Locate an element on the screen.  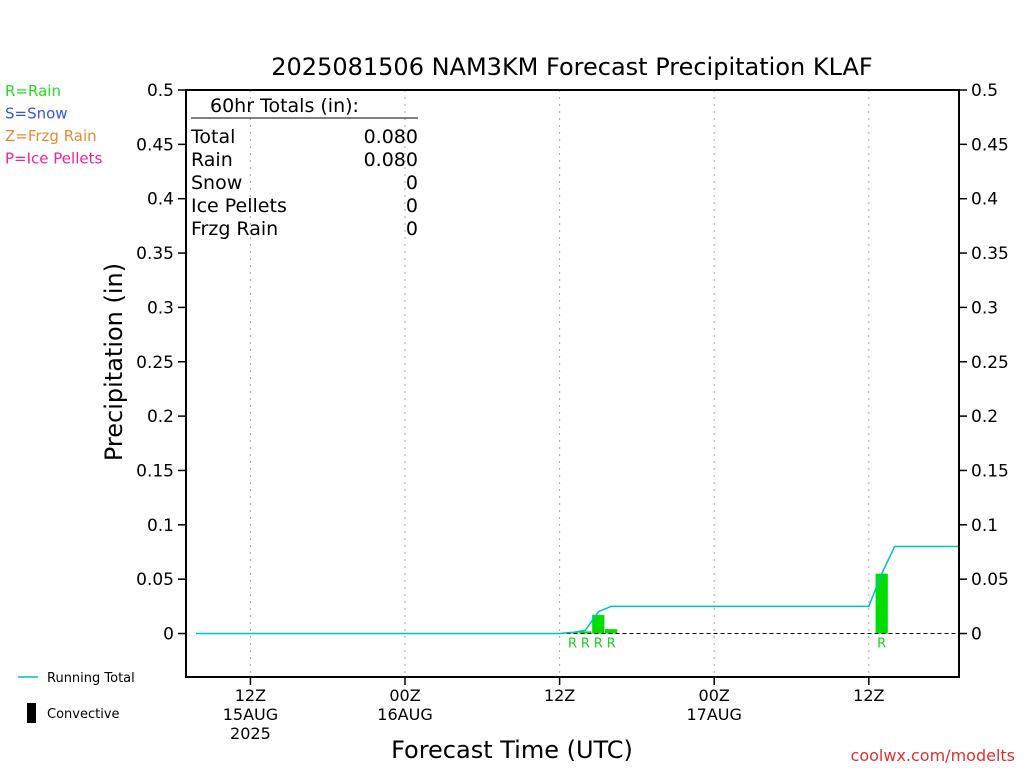
y-tick-label-left: 0.45 is located at coordinates (155, 145).